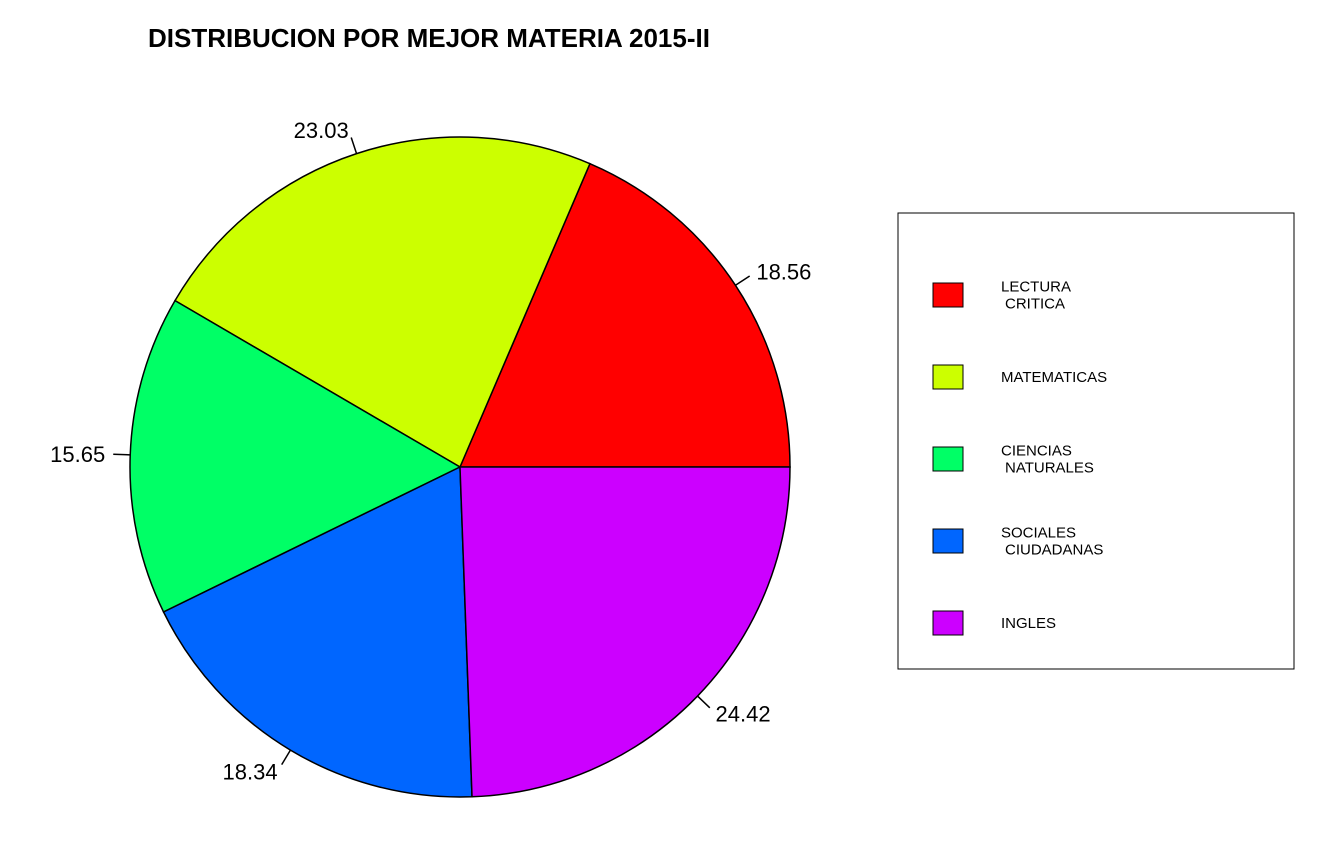 This screenshot has height=841, width=1334. What do you see at coordinates (1047, 460) in the screenshot?
I see `legend-label-ciencias-naturales: CIENCIAS NATURALES` at bounding box center [1047, 460].